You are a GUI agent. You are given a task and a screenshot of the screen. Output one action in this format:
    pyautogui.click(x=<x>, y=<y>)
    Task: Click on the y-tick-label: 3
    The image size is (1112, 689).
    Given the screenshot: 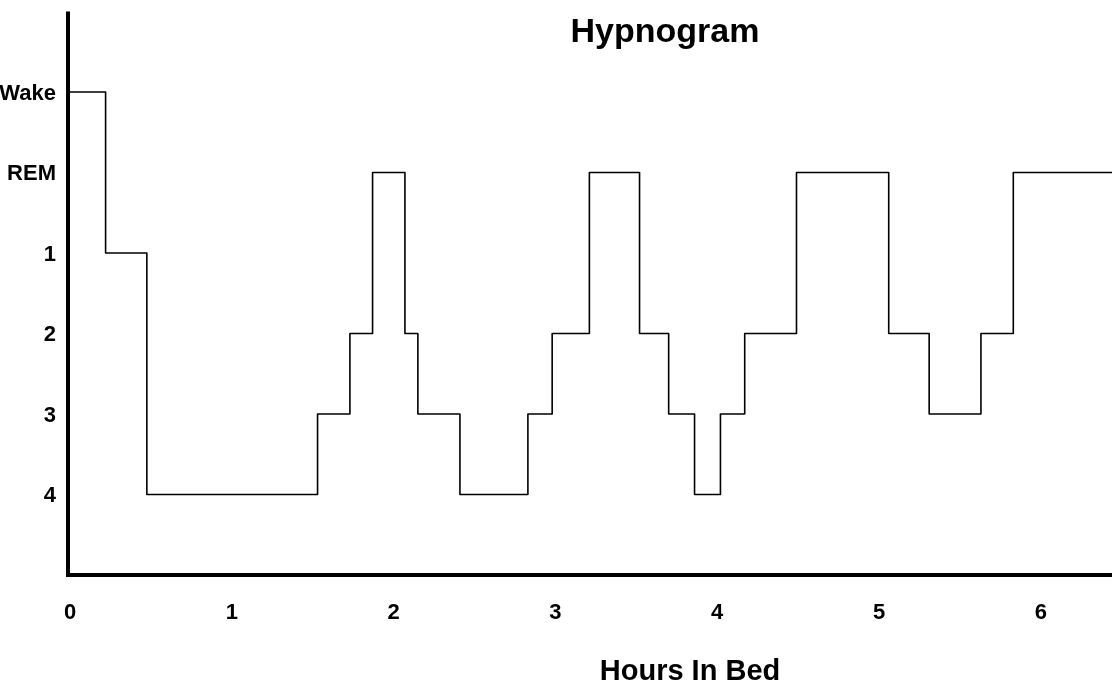 What is the action you would take?
    pyautogui.click(x=49, y=414)
    